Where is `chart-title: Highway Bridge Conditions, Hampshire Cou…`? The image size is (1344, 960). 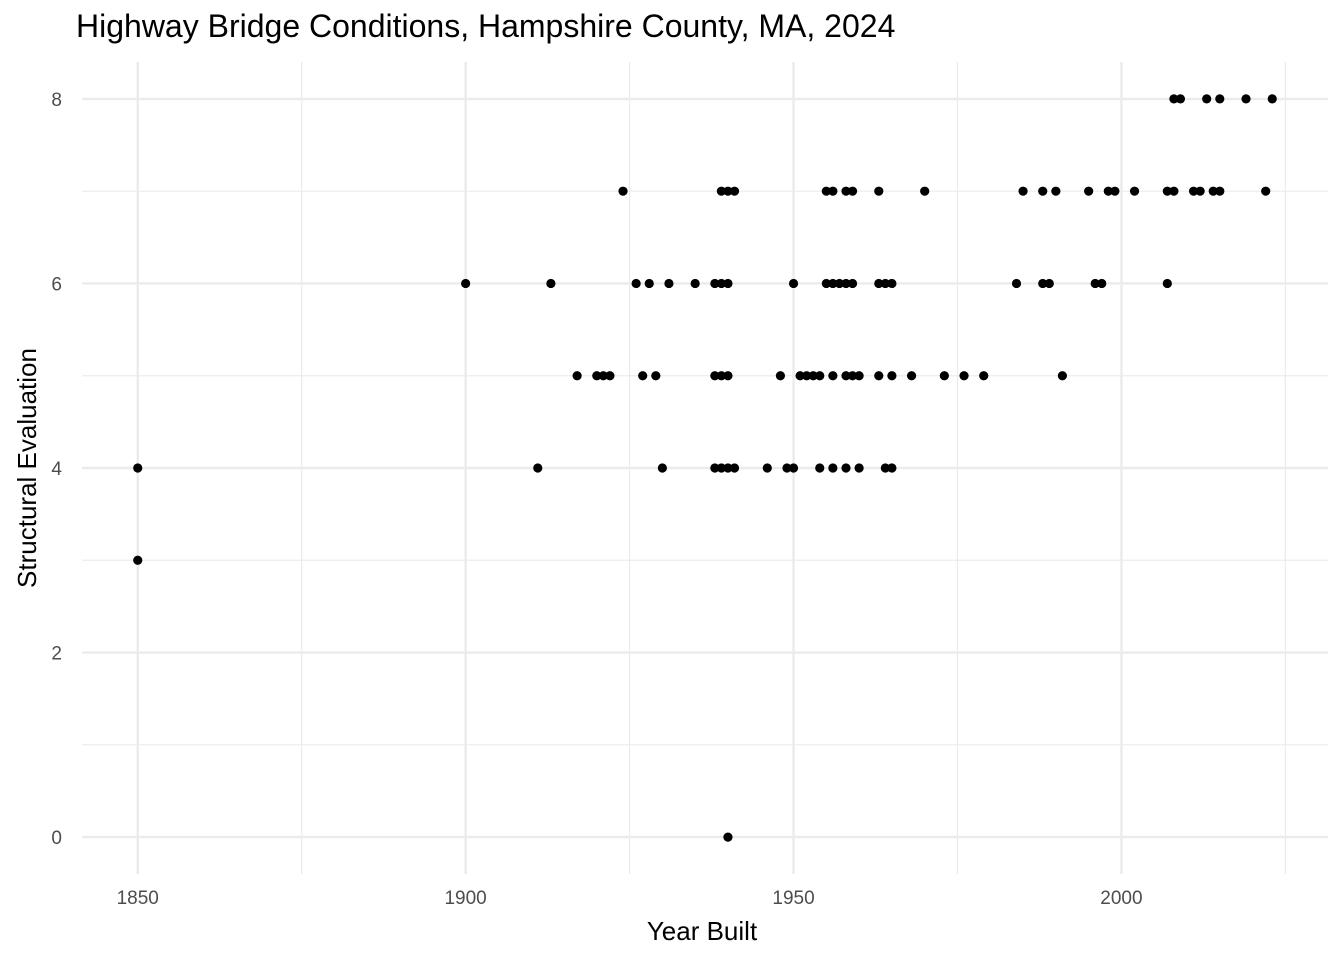 chart-title: Highway Bridge Conditions, Hampshire Cou… is located at coordinates (486, 26).